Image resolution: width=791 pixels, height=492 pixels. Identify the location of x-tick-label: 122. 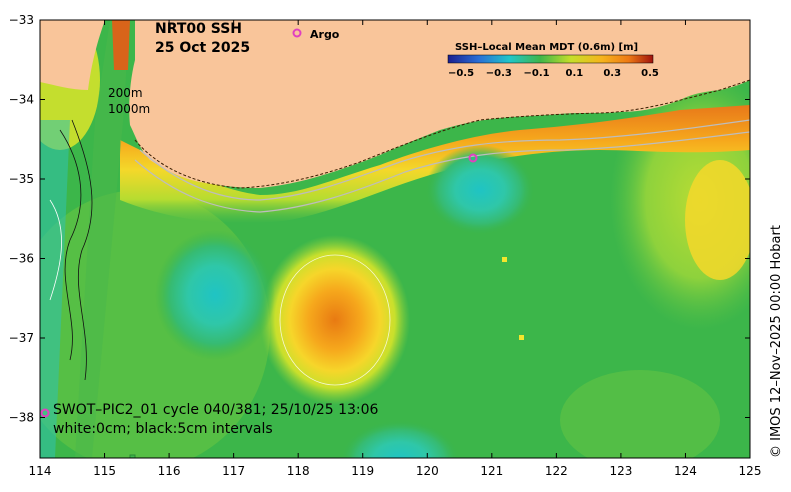
(556, 471).